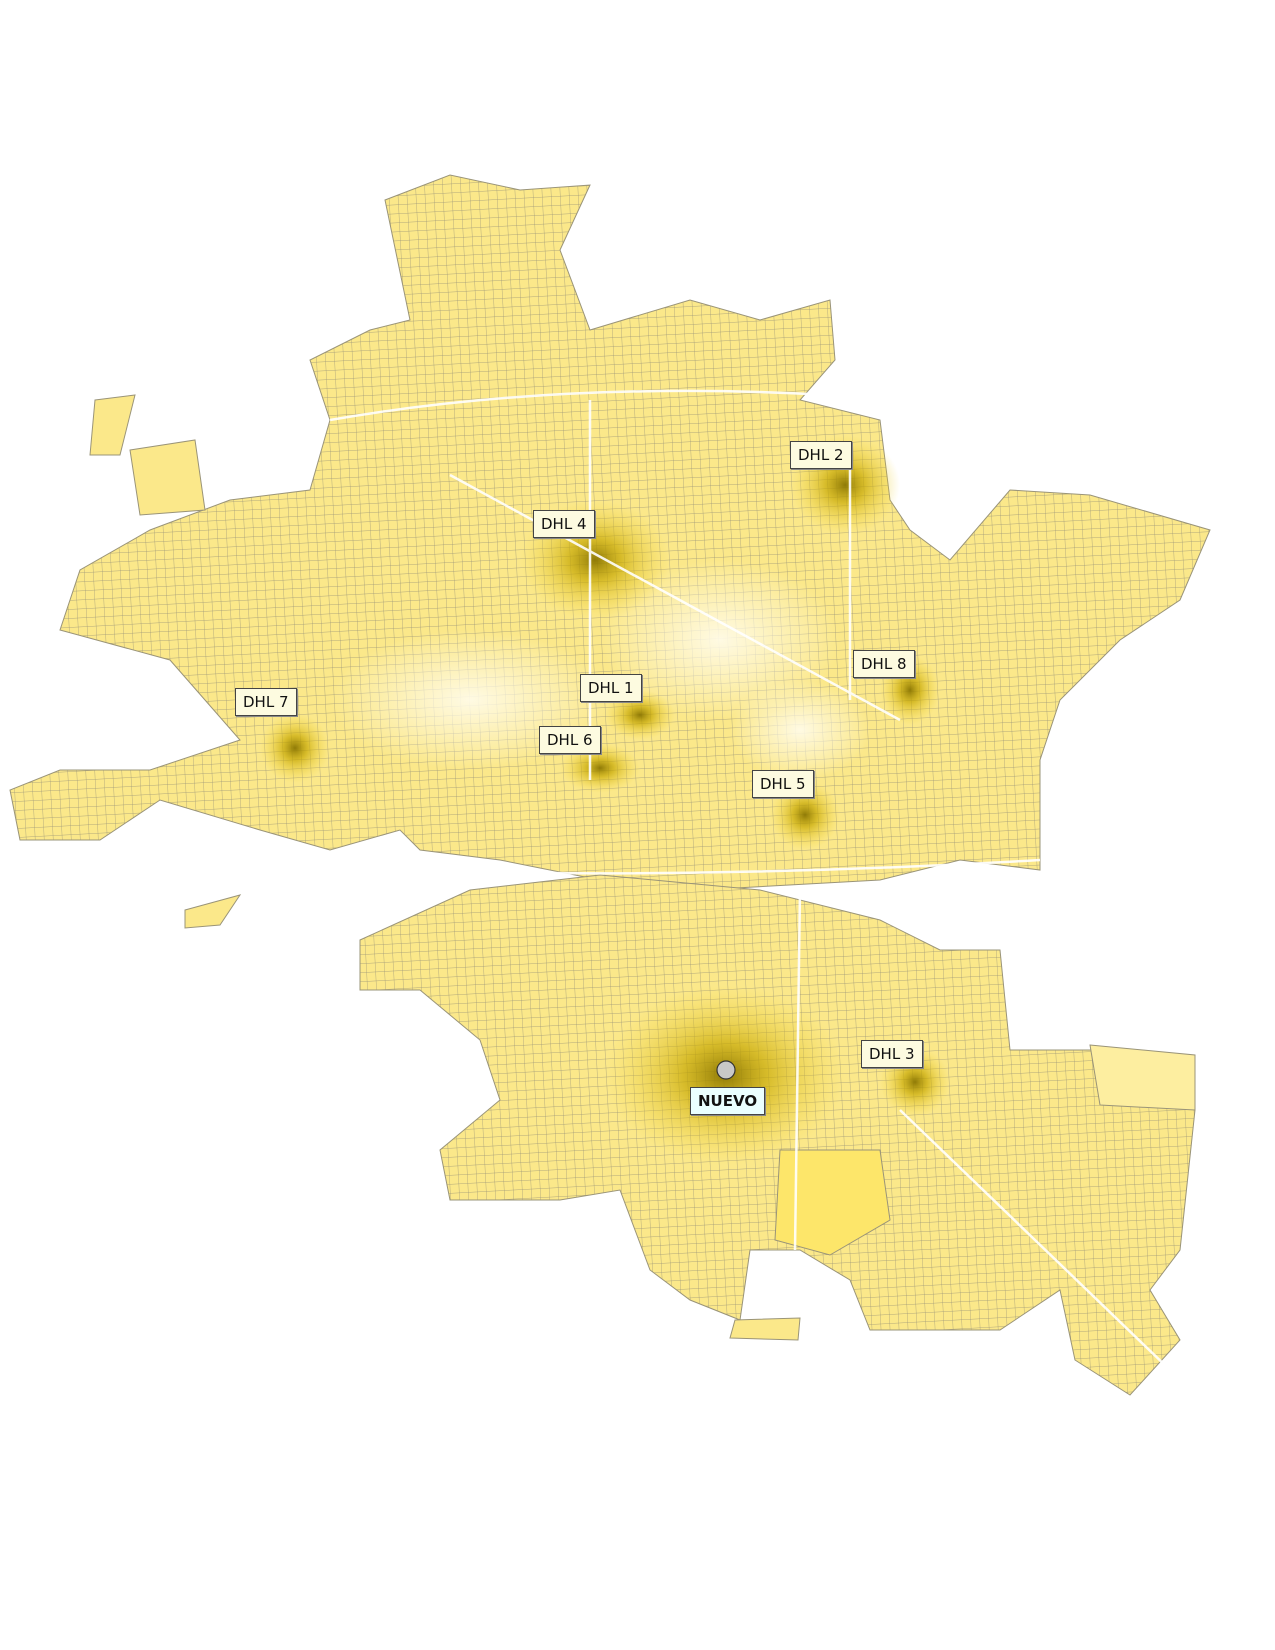 This screenshot has height=1650, width=1275. I want to click on label-dhl3: DHL 3, so click(892, 1054).